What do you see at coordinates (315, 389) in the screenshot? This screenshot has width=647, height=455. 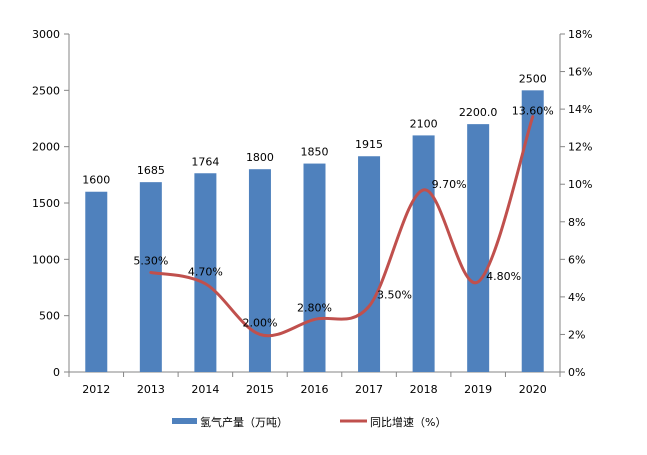 I see `x-tick-label: 2016` at bounding box center [315, 389].